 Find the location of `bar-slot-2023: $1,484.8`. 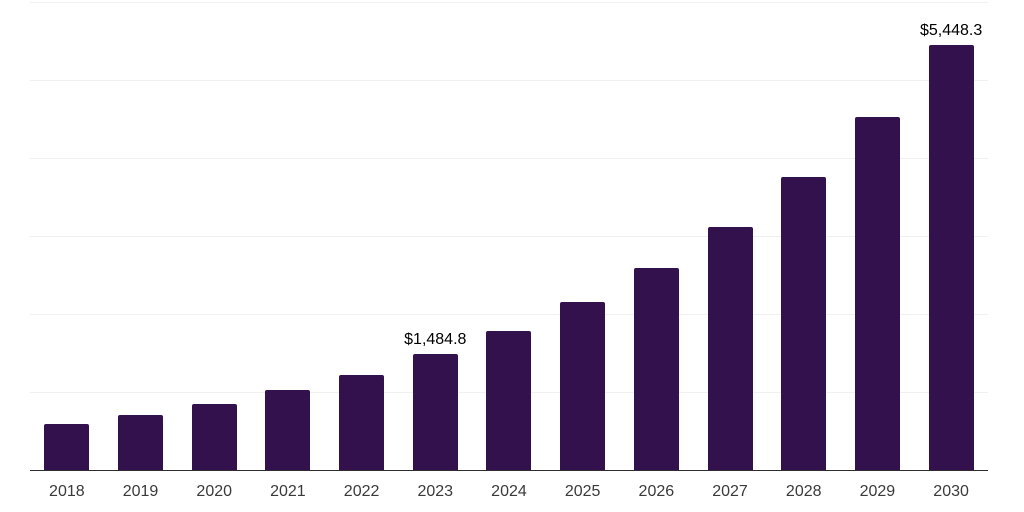

bar-slot-2023: $1,484.8 is located at coordinates (435, 236).